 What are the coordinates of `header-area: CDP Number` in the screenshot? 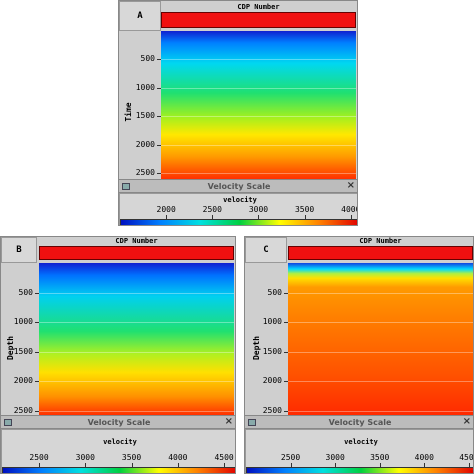 It's located at (258, 7).